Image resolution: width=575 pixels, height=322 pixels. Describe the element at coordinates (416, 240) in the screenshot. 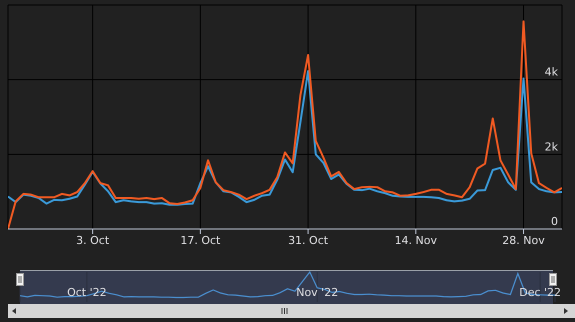

I see `x-tick-label: 14. Nov` at that location.